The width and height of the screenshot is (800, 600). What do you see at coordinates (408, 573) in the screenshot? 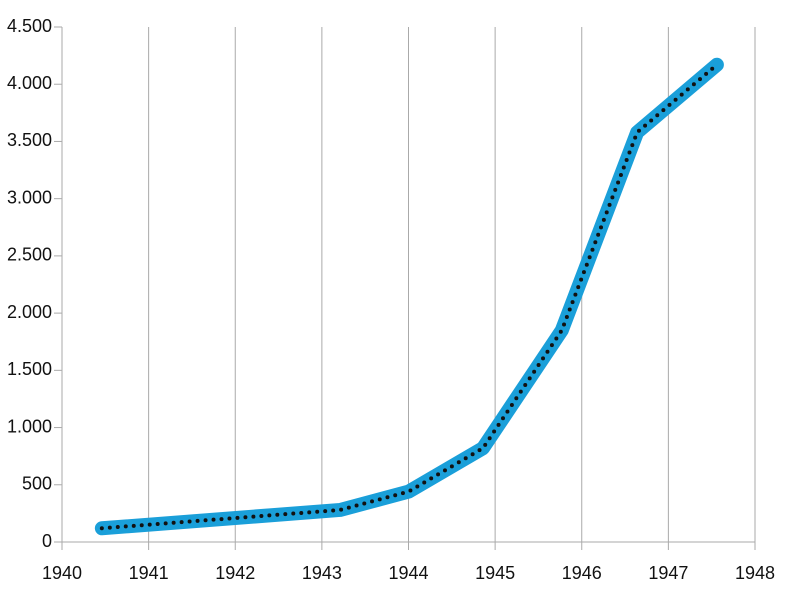
I see `x-tick-label: 1944` at bounding box center [408, 573].